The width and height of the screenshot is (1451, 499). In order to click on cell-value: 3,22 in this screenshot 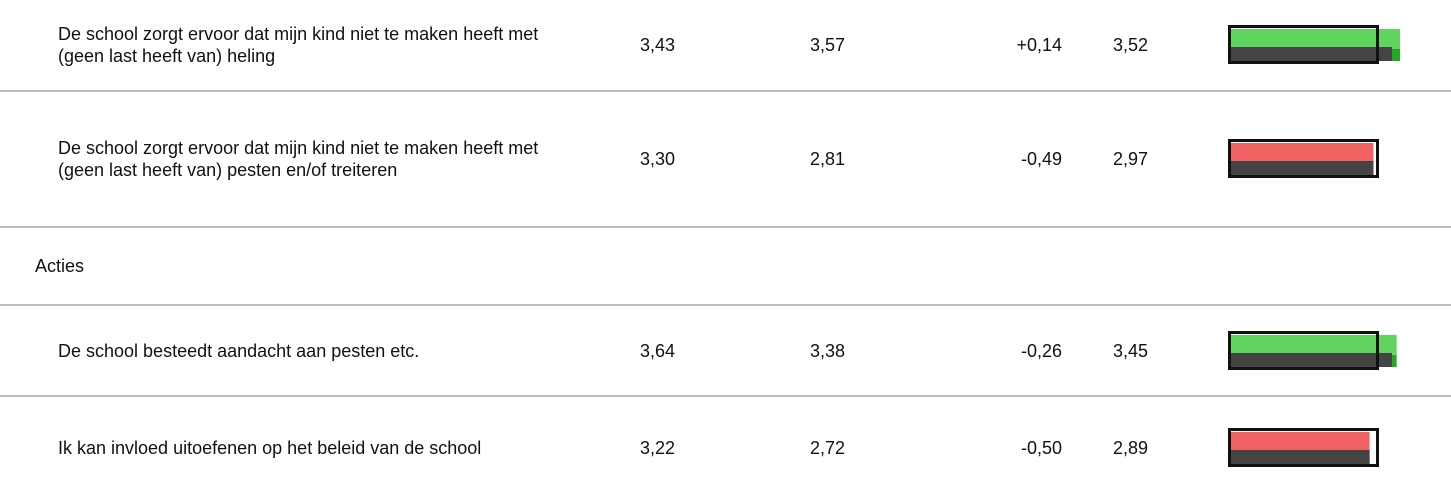, I will do `click(658, 448)`.